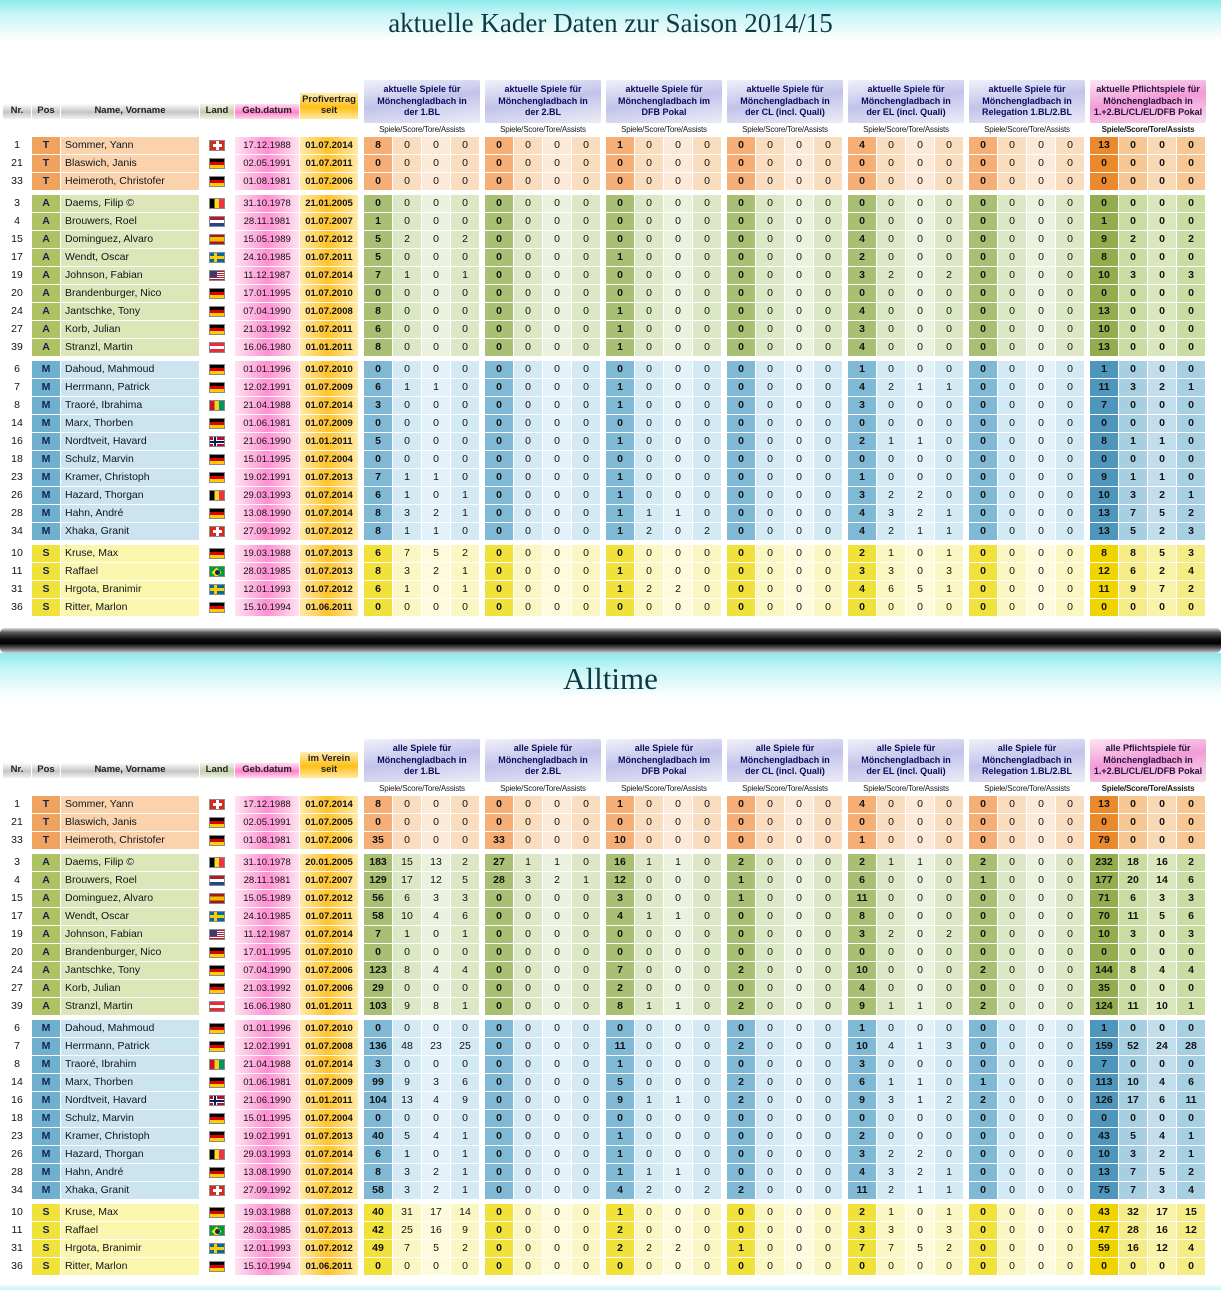 Image resolution: width=1221 pixels, height=1290 pixels. Describe the element at coordinates (130, 1267) in the screenshot. I see `player-name: Ritter, Marlon` at that location.